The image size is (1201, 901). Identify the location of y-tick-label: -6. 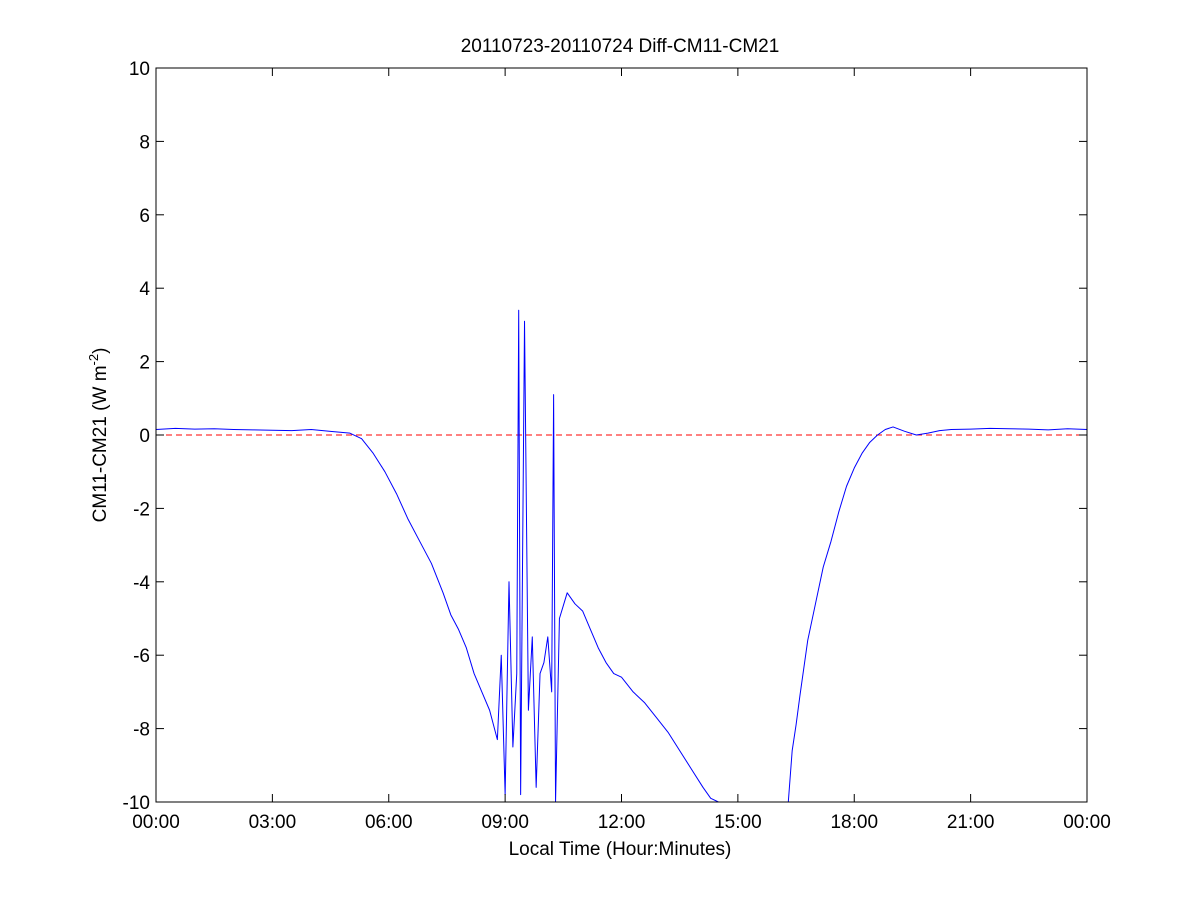
(141, 656).